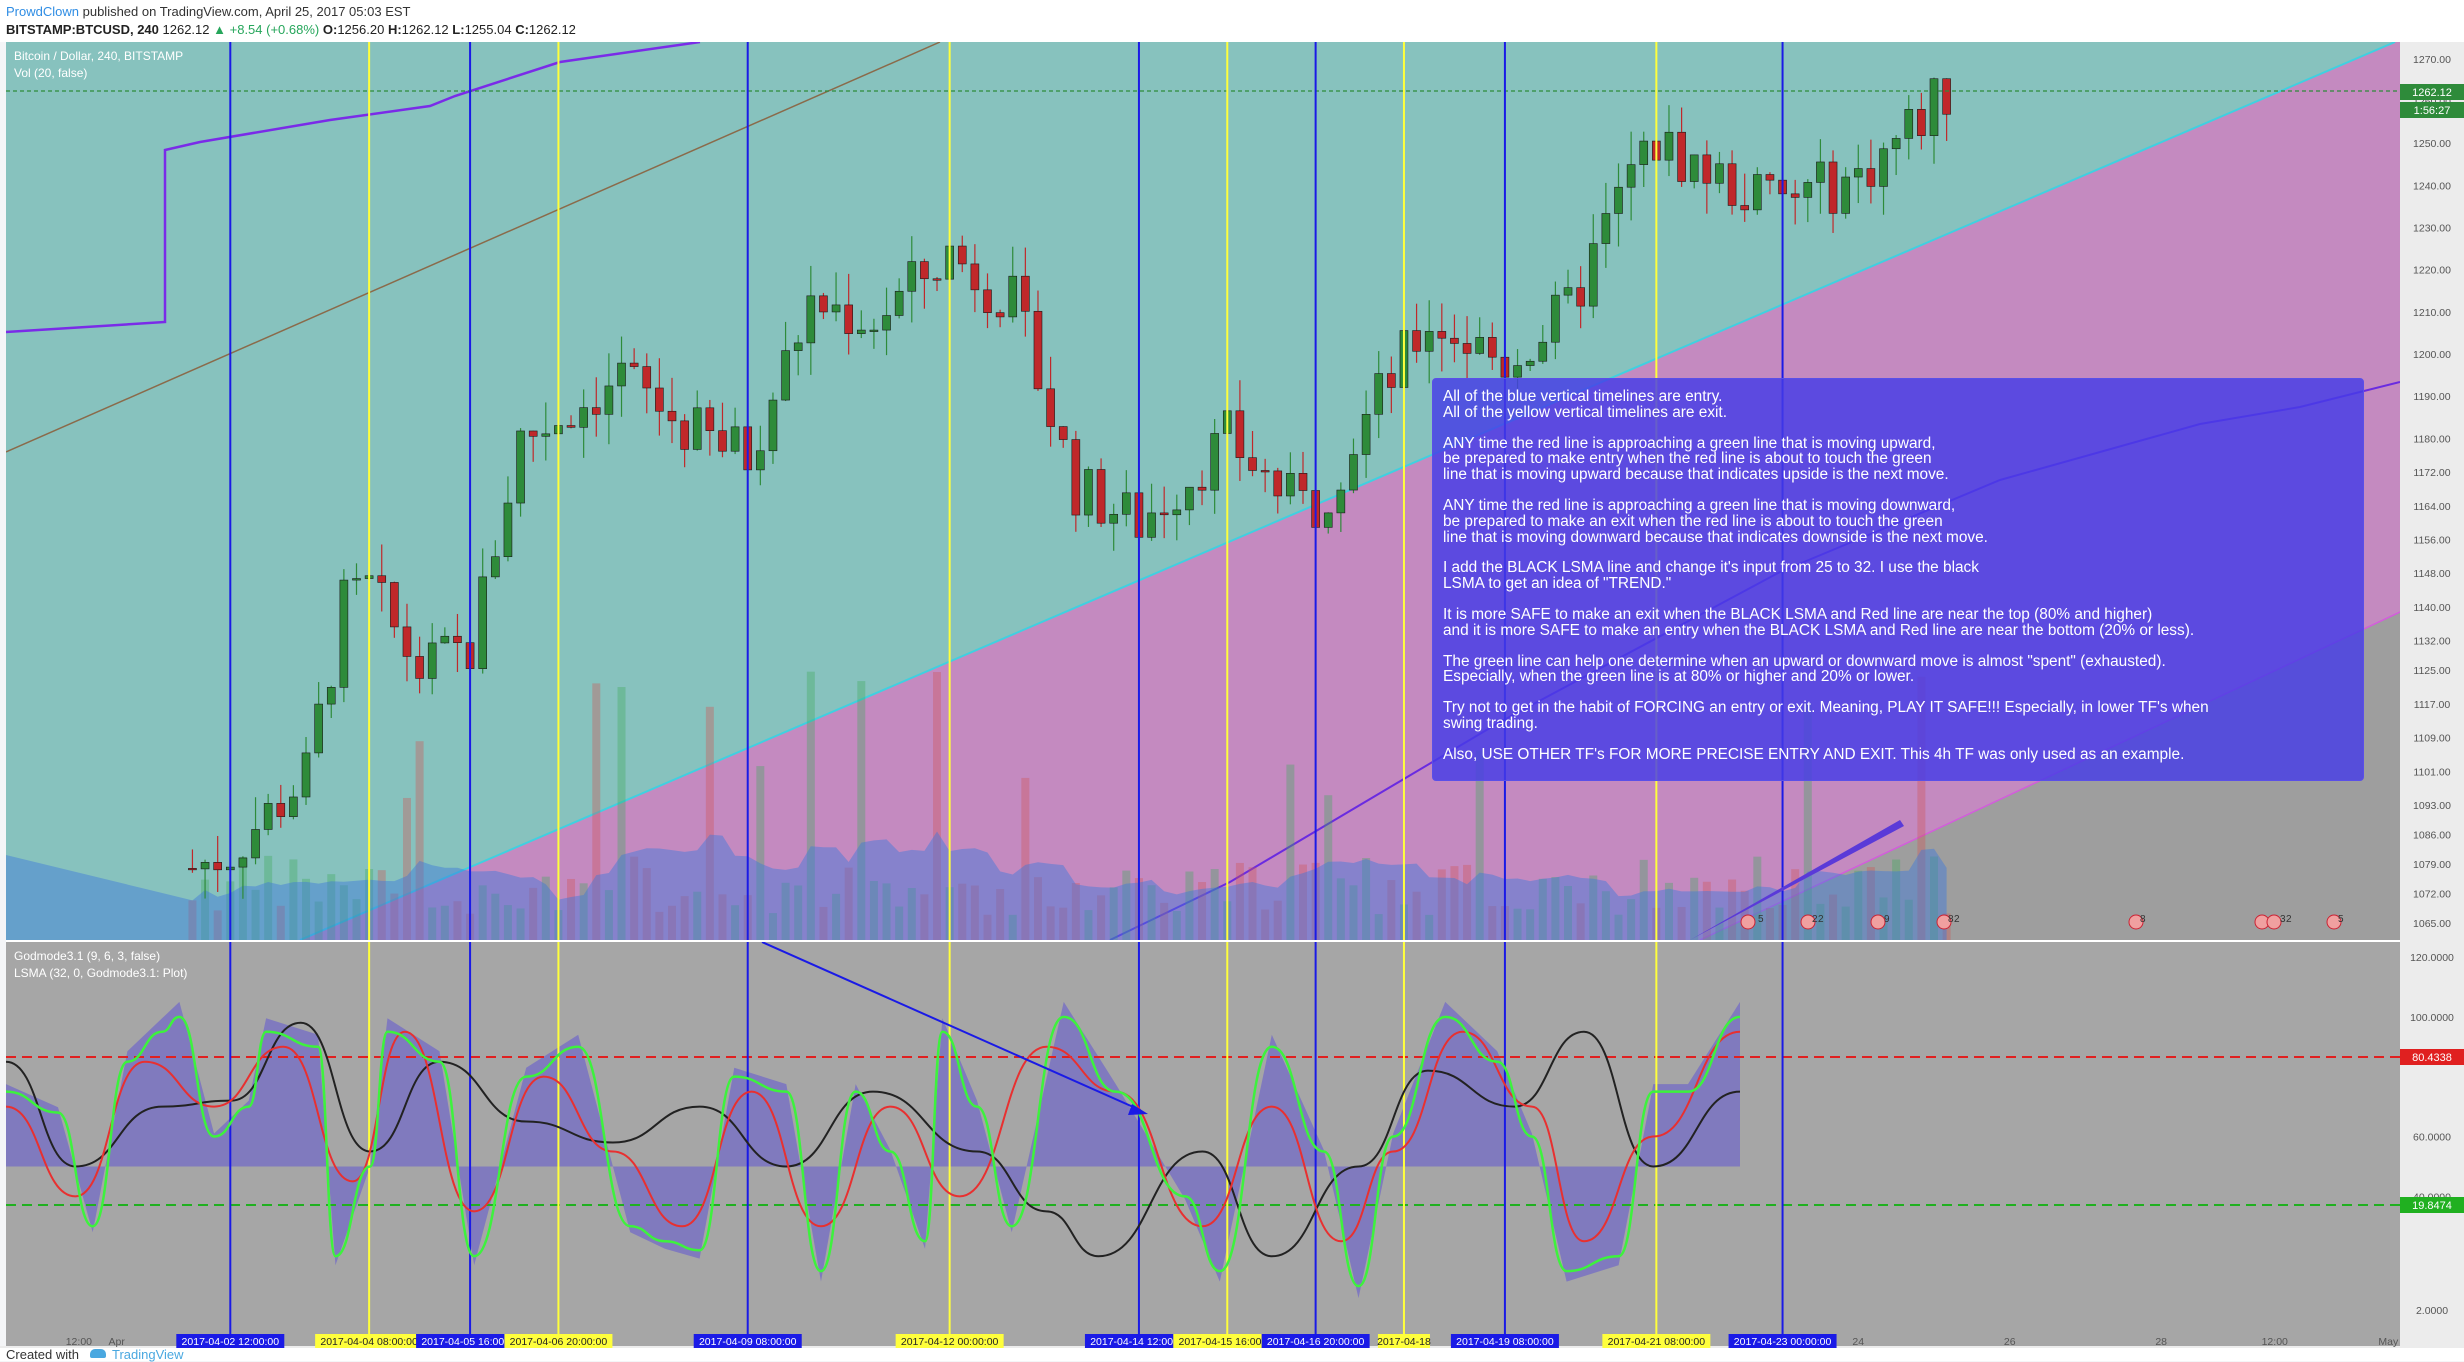 The image size is (2464, 1362). I want to click on close-value: 1262.12, so click(552, 29).